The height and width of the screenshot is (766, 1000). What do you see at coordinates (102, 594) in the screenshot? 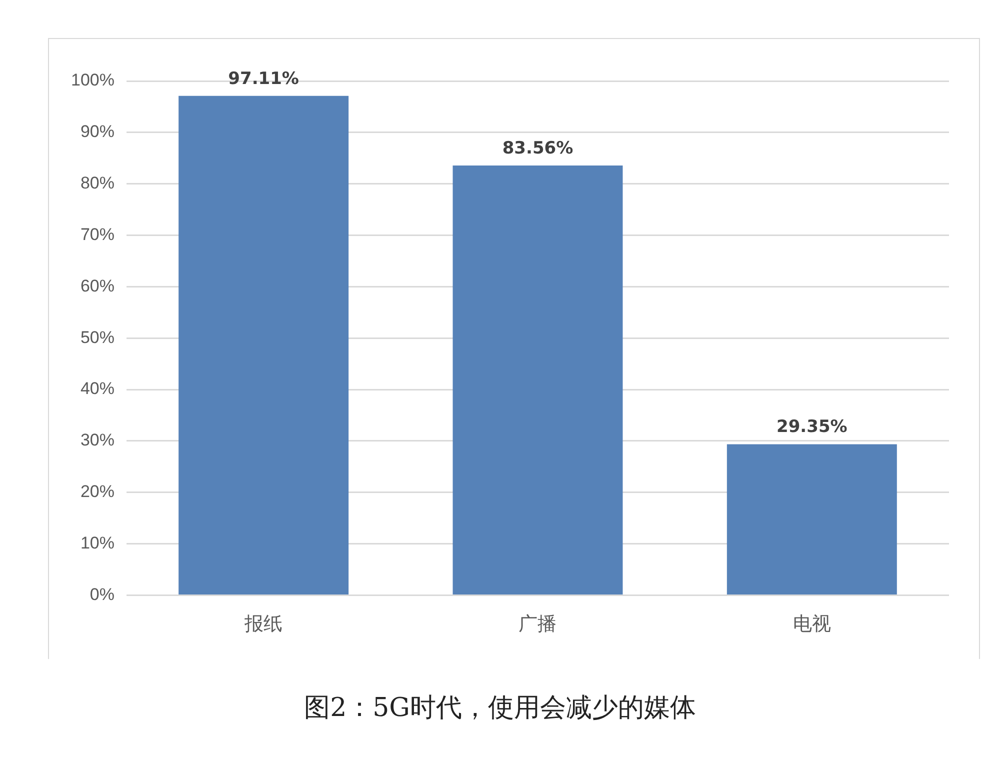
I see `y-tick-label: 0%` at bounding box center [102, 594].